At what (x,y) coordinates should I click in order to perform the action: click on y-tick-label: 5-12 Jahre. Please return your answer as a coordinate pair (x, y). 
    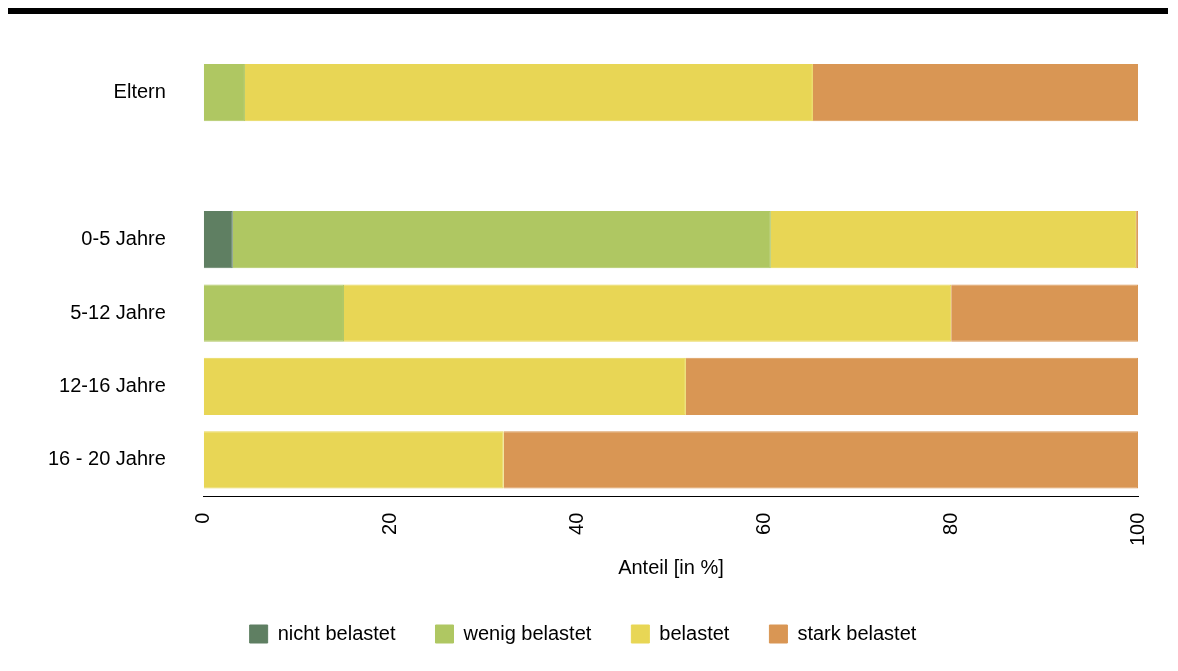
    Looking at the image, I should click on (118, 311).